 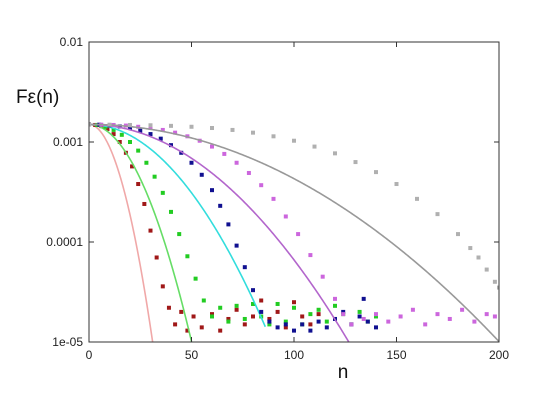 What do you see at coordinates (294, 355) in the screenshot?
I see `x-tick-label: 100` at bounding box center [294, 355].